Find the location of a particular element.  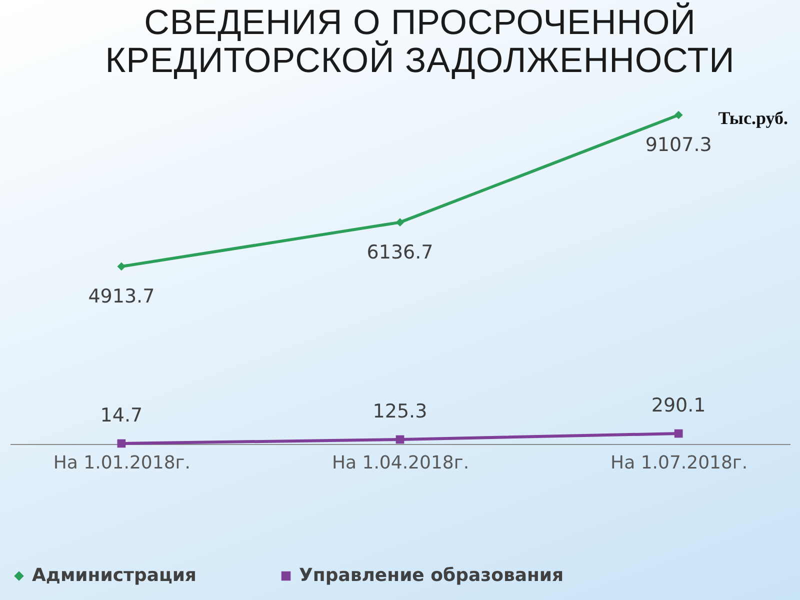

data-label: 125.3 is located at coordinates (400, 411).